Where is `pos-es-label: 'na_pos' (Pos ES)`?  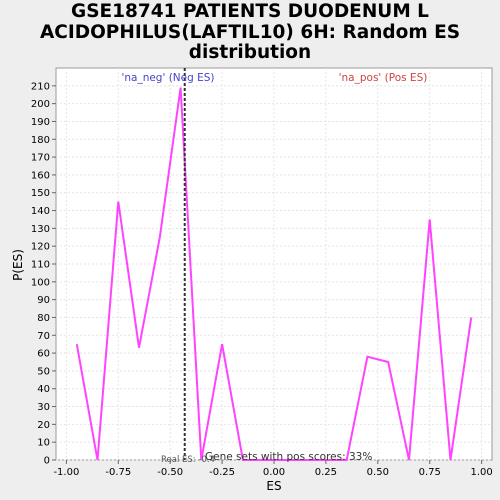
pos-es-label: 'na_pos' (Pos ES) is located at coordinates (383, 78).